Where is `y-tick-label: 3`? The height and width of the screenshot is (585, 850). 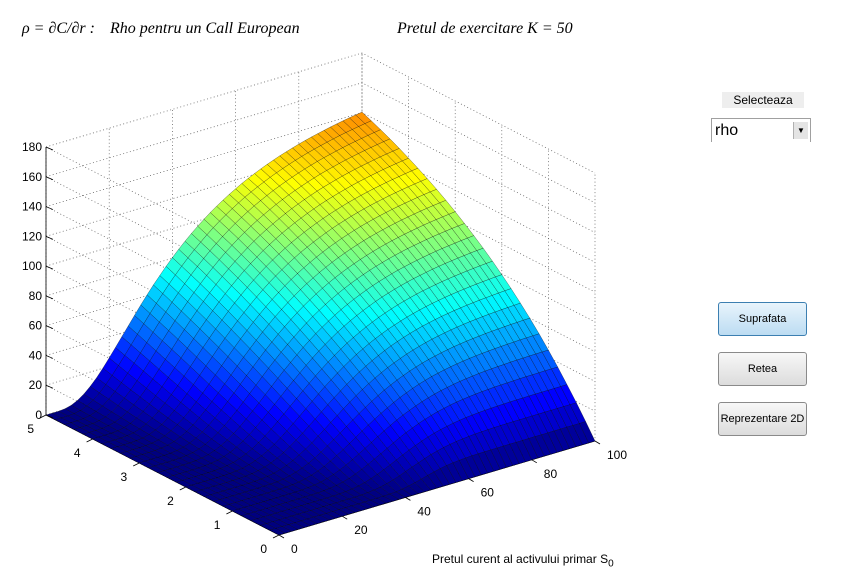 y-tick-label: 3 is located at coordinates (124, 477).